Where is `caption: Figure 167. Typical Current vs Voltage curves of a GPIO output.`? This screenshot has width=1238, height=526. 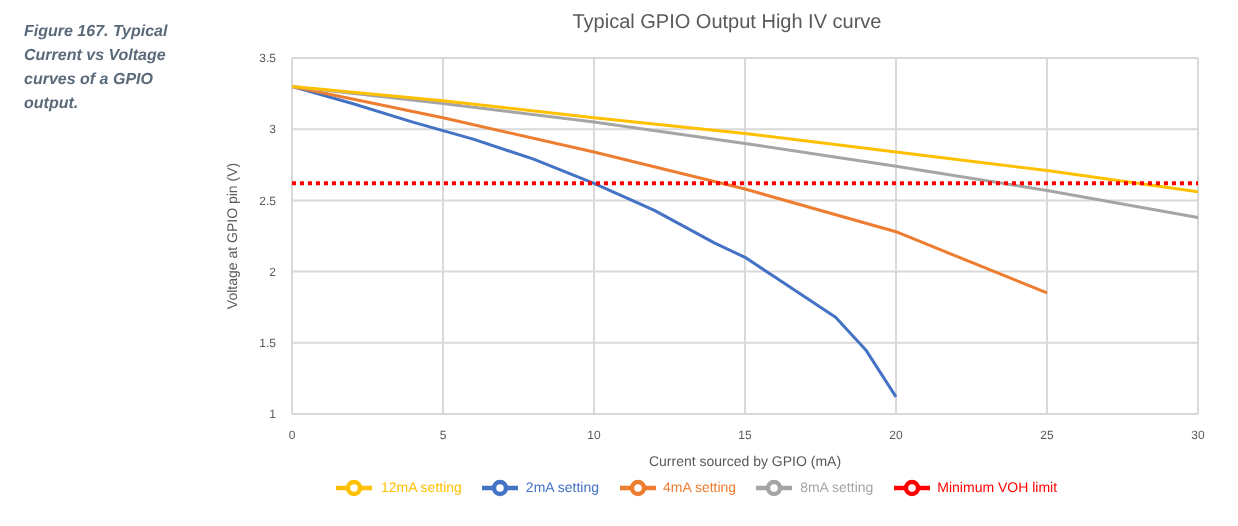
caption: Figure 167. Typical Current vs Voltage curves of a GPIO output. is located at coordinates (97, 68).